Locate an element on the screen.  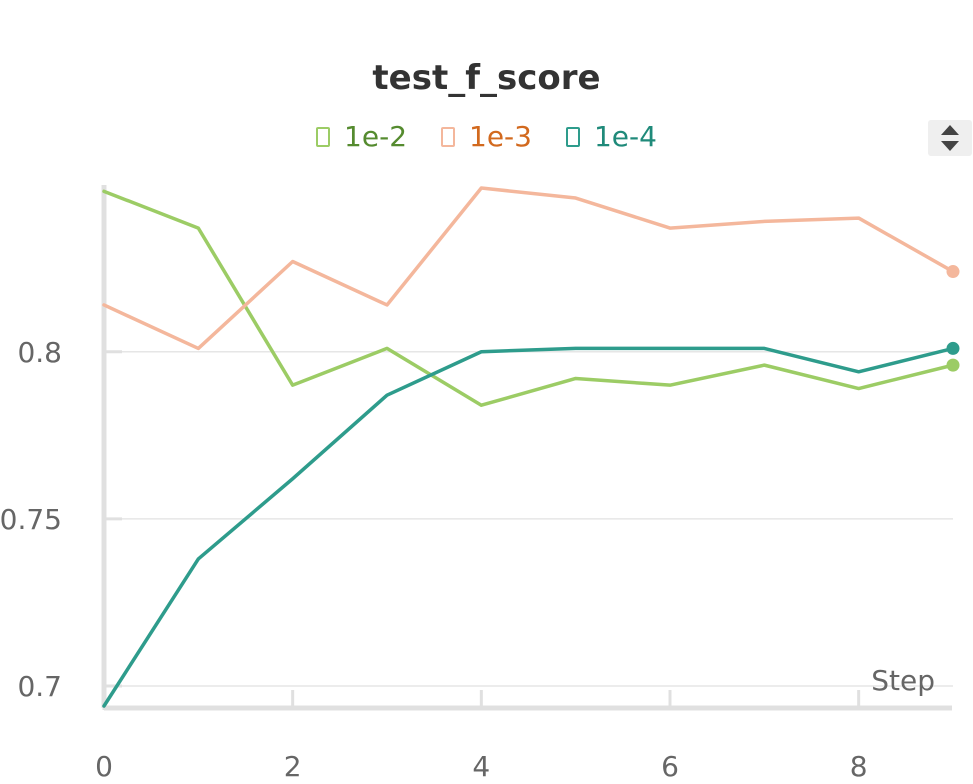
legend-label: 1e-3 is located at coordinates (500, 136).